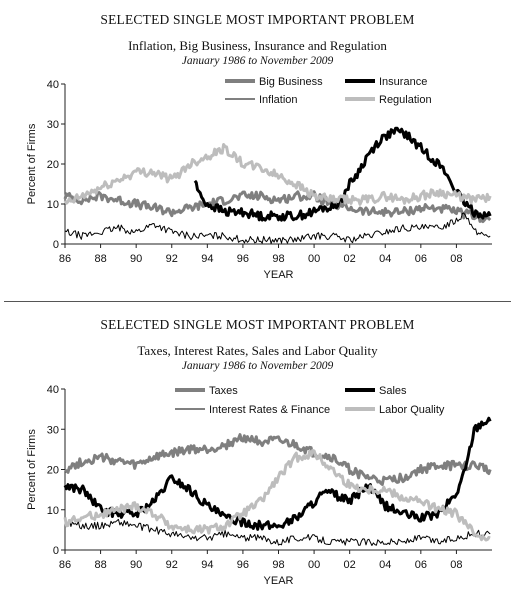  I want to click on series-line-insurance, so click(342, 174).